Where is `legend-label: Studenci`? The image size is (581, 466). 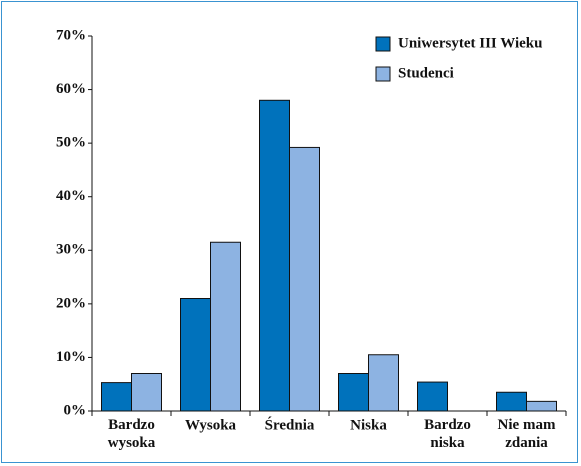
legend-label: Studenci is located at coordinates (426, 73).